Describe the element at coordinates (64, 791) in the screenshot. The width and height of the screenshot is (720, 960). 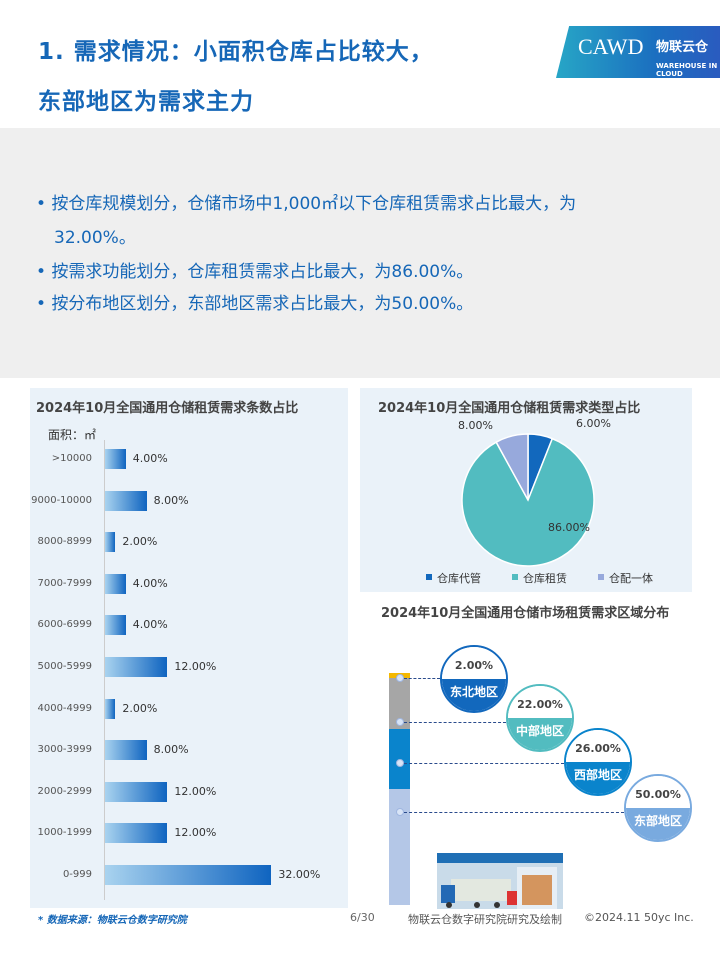
I see `category-label: 2000-2999` at that location.